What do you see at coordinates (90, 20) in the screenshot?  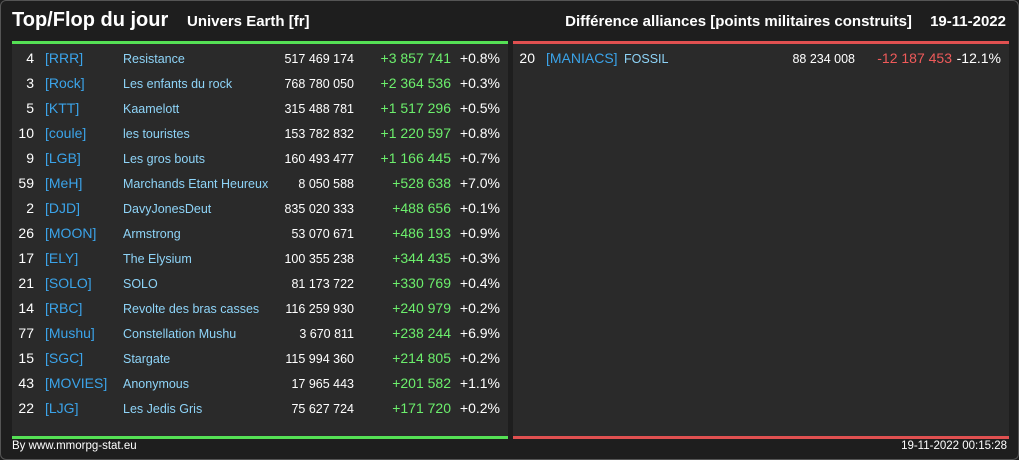 I see `page-title: Top/Flop du jour` at bounding box center [90, 20].